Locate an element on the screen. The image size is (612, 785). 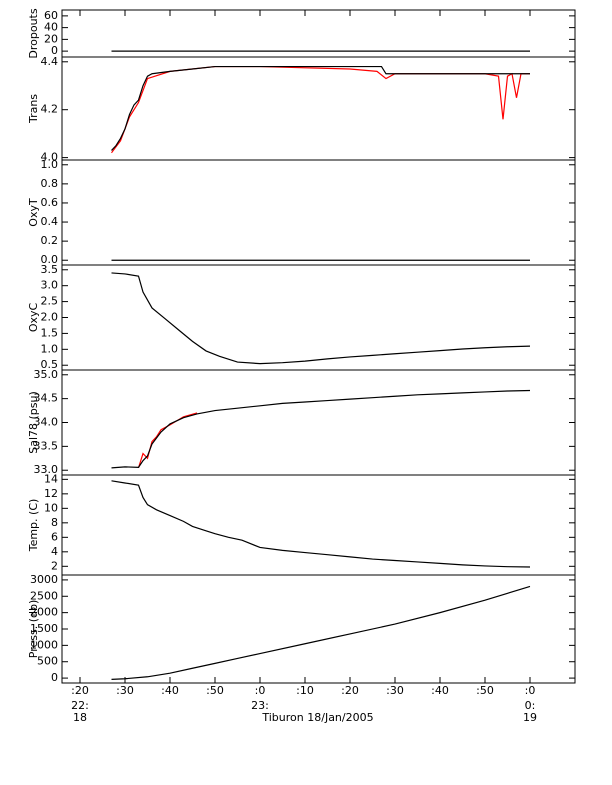
y-tick-label: 3.5 is located at coordinates (50, 269).